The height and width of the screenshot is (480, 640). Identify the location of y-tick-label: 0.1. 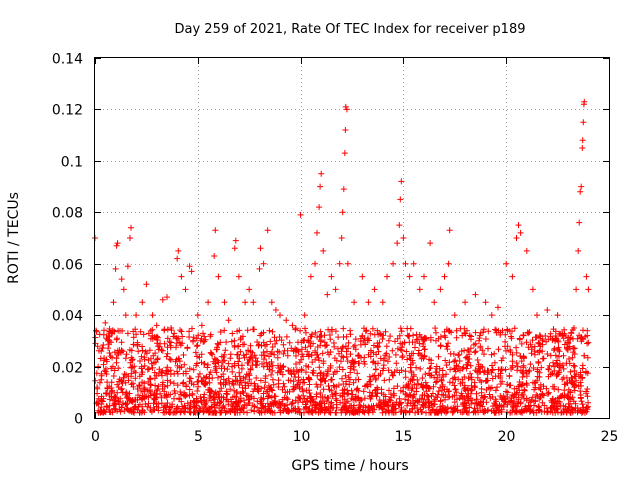
(72, 163).